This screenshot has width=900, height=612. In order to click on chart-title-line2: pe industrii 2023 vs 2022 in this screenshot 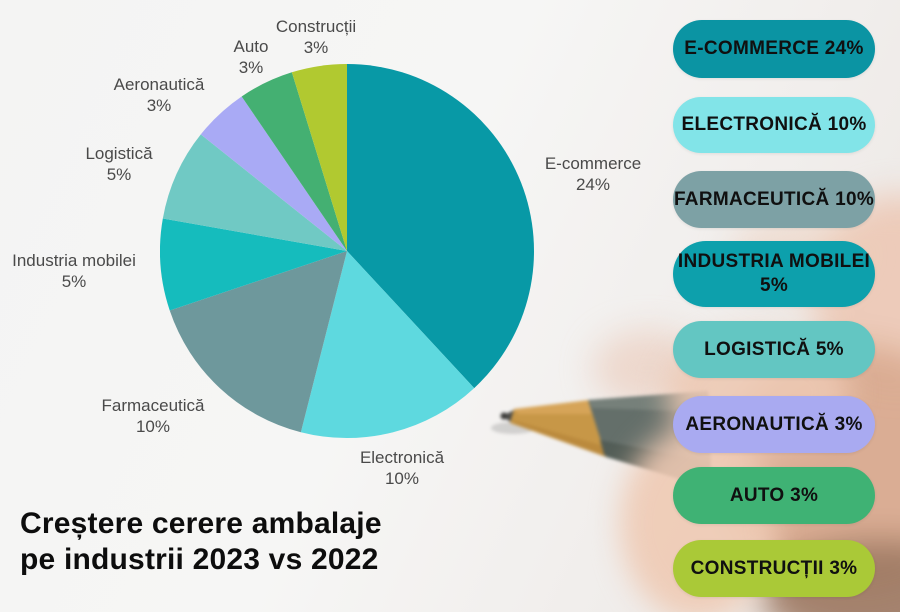, I will do `click(199, 559)`.